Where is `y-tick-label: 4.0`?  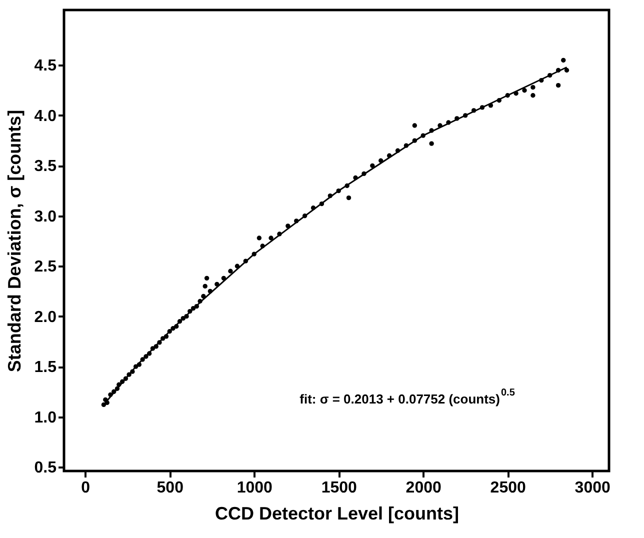 y-tick-label: 4.0 is located at coordinates (45, 116).